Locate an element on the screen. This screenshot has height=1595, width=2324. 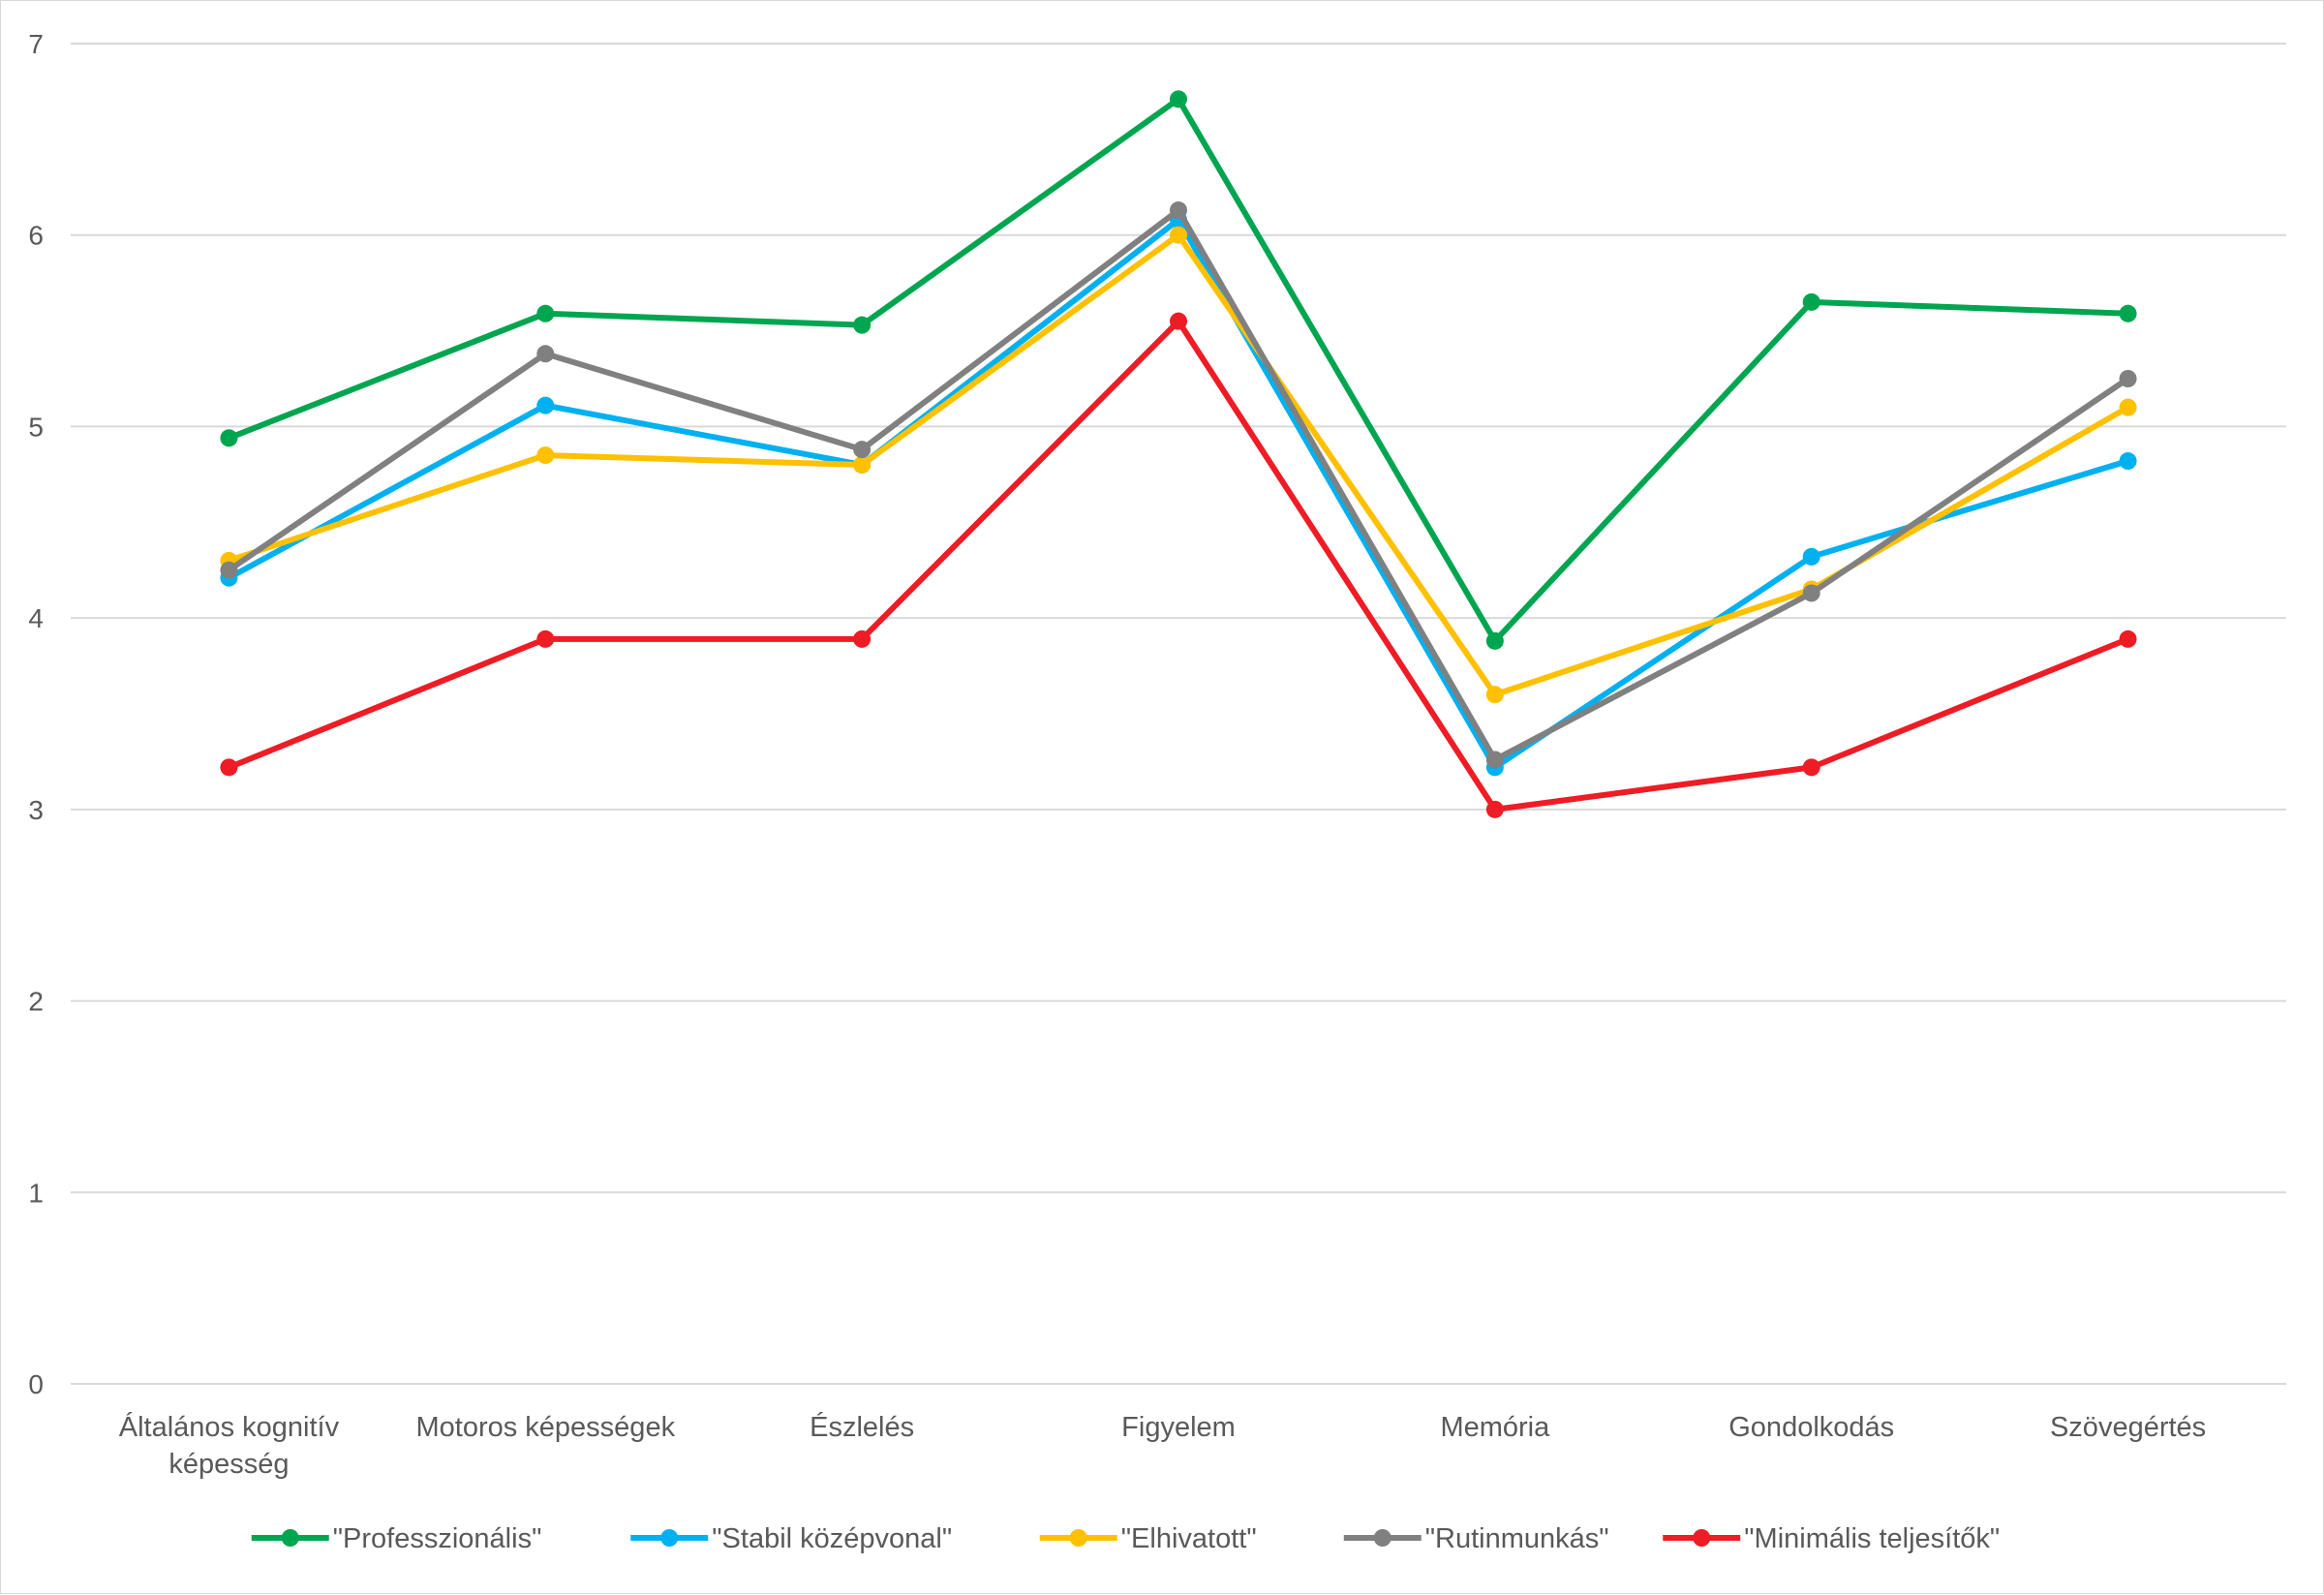
y-tick-label: 3 is located at coordinates (36, 810).